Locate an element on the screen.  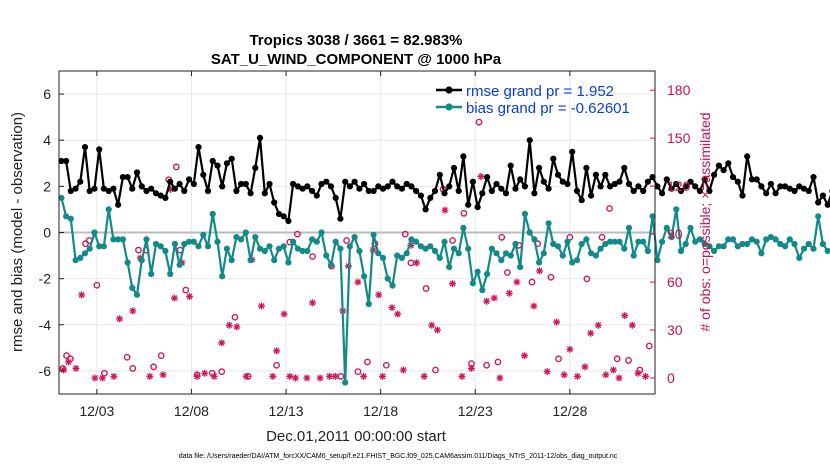
legend-rmse-label: rmse grand pr = 1.952 is located at coordinates (540, 91).